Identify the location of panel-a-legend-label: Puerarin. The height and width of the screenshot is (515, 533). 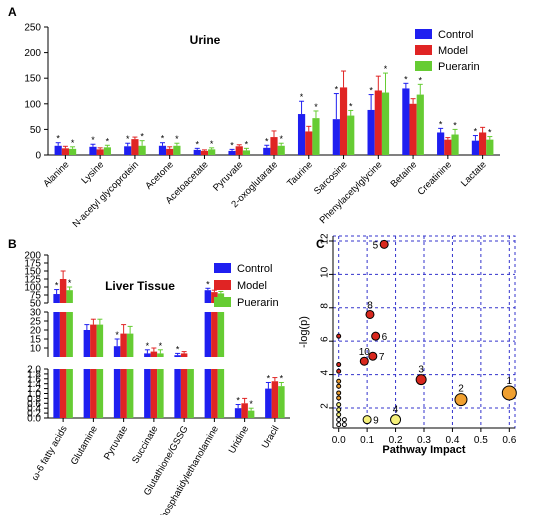
(459, 67).